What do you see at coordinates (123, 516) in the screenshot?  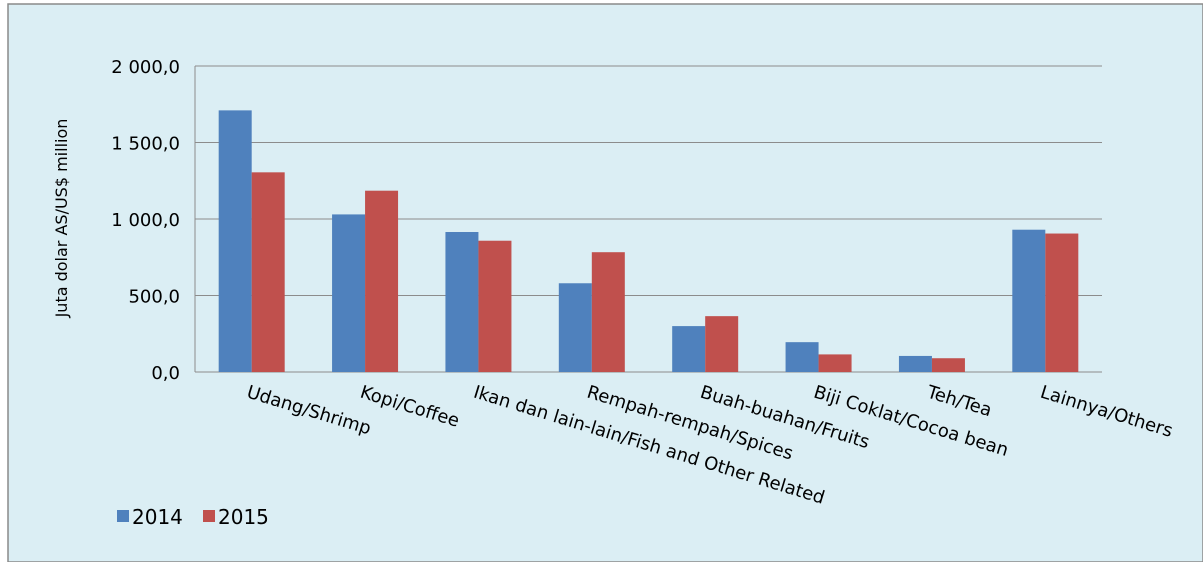 I see `legend-swatch-2014` at bounding box center [123, 516].